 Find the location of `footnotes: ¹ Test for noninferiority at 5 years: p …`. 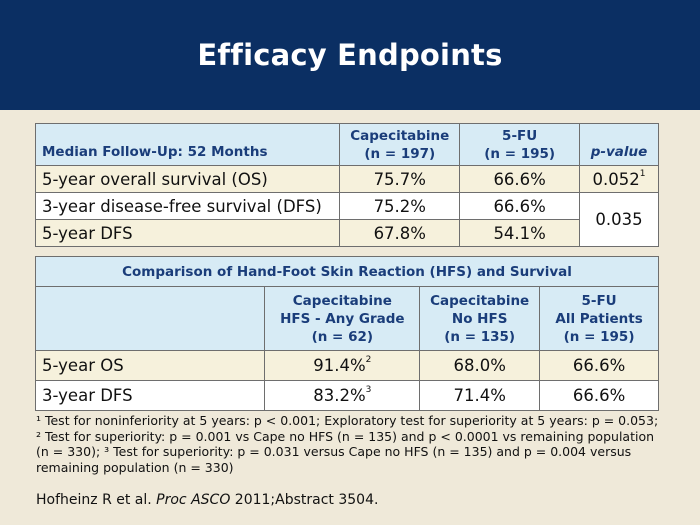

footnotes: ¹ Test for noninferiority at 5 years: p … is located at coordinates (347, 444).